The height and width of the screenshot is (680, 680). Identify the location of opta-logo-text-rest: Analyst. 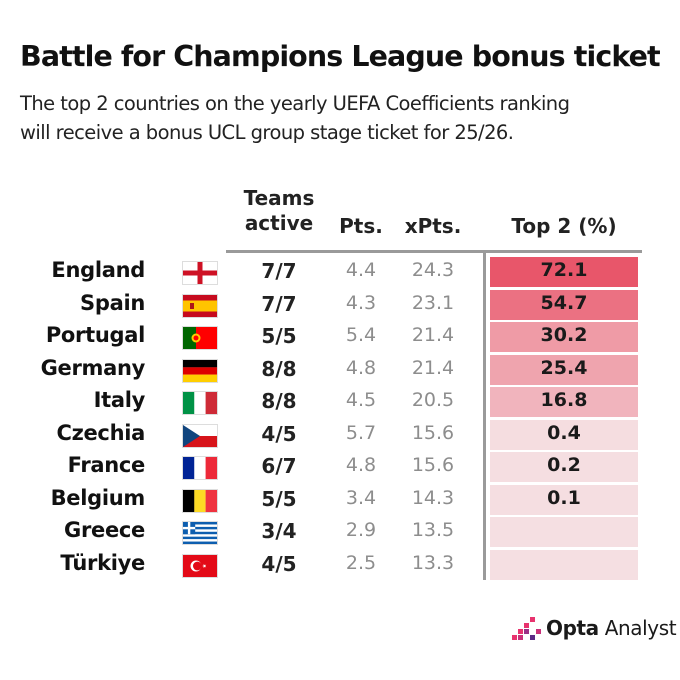
(637, 628).